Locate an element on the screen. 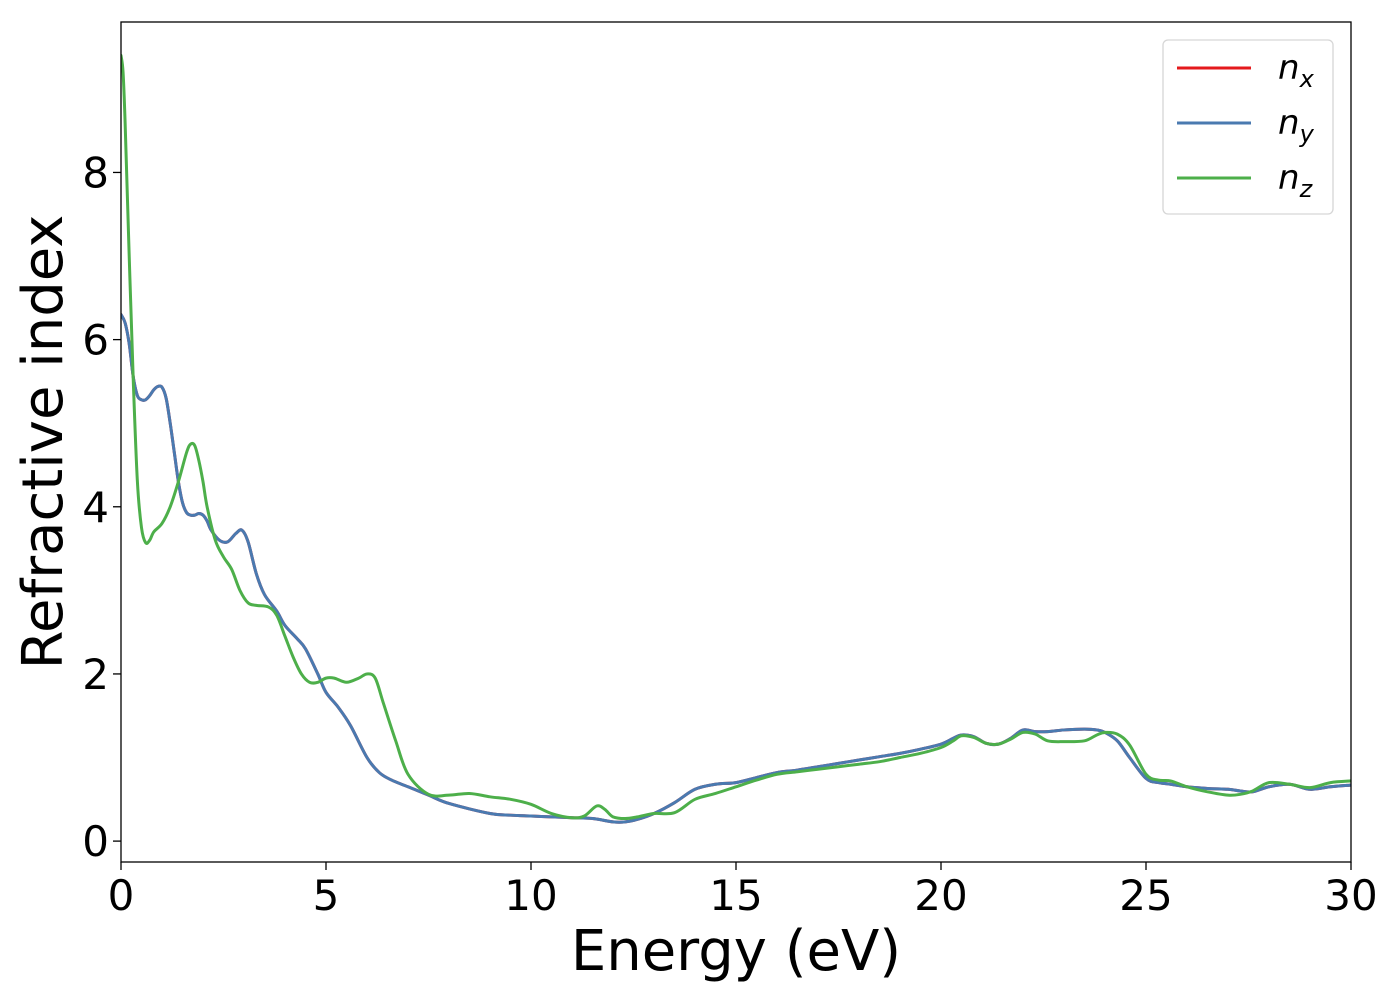  y-tick-label: 4 is located at coordinates (95, 507).